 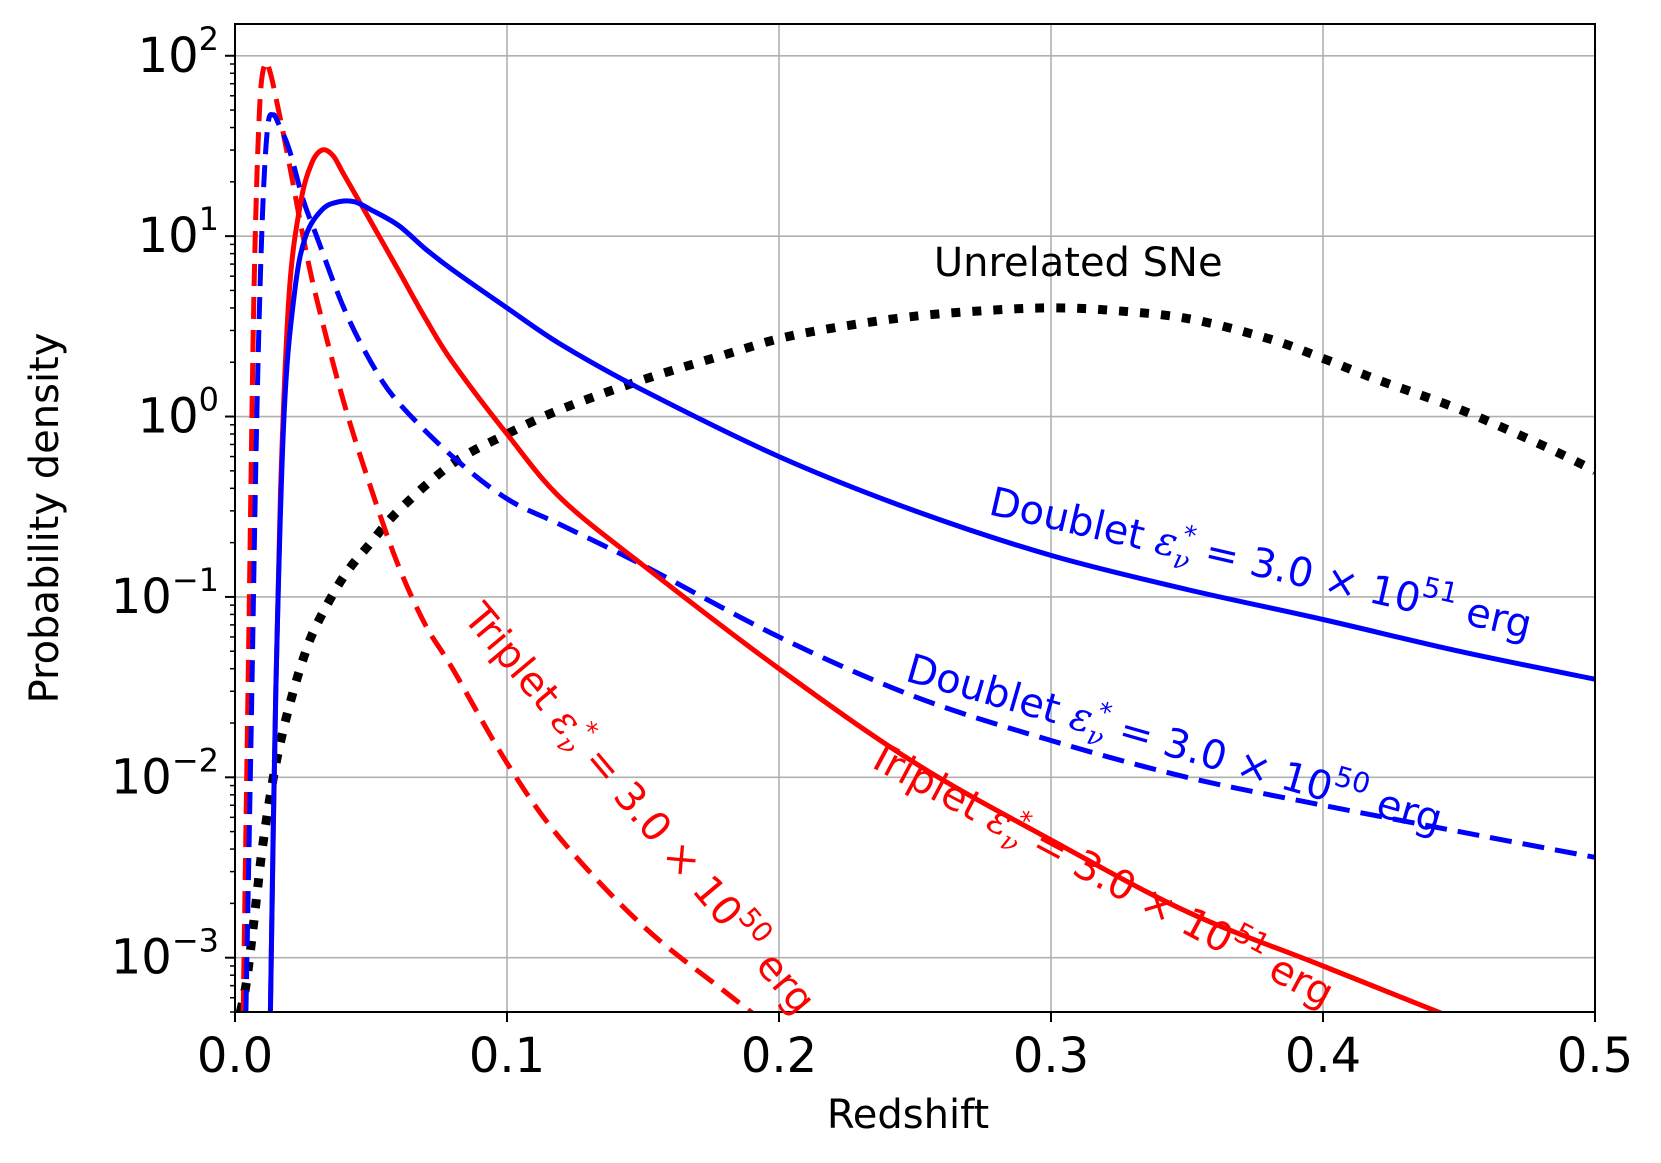 I want to click on y-tick-label: 10⁻³, so click(x=165, y=954).